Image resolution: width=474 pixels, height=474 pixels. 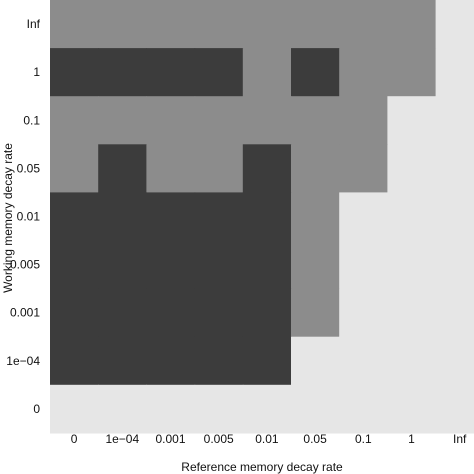 I want to click on y-tick-label: 1e−04, so click(x=23, y=361).